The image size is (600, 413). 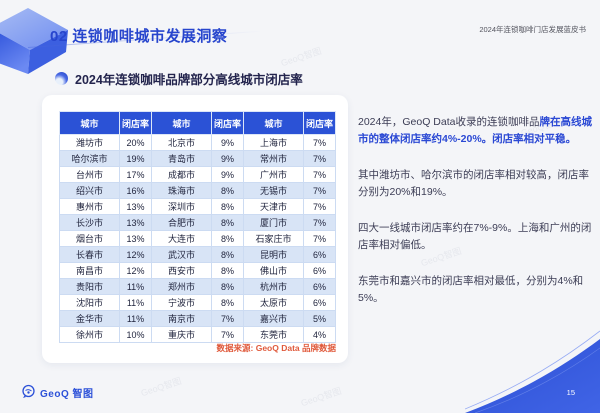 I want to click on city-cell: 昆明市, so click(x=273, y=254).